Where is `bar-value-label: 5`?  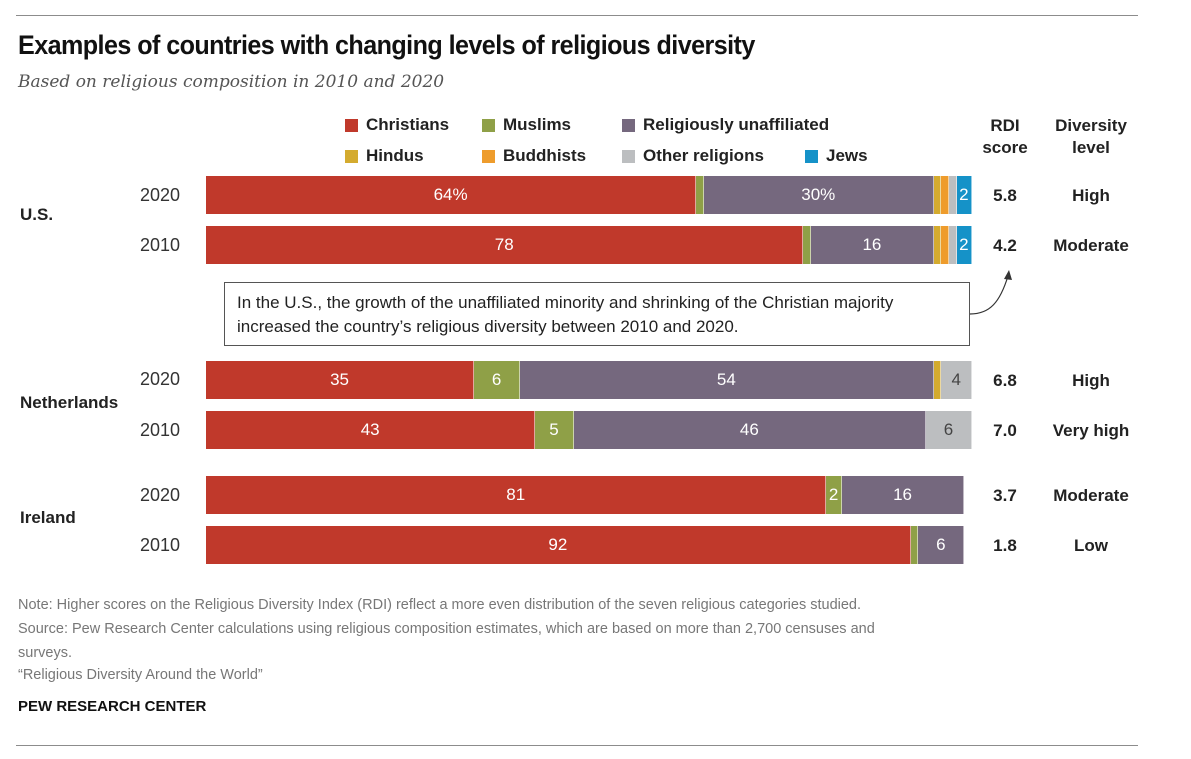 bar-value-label: 5 is located at coordinates (554, 429).